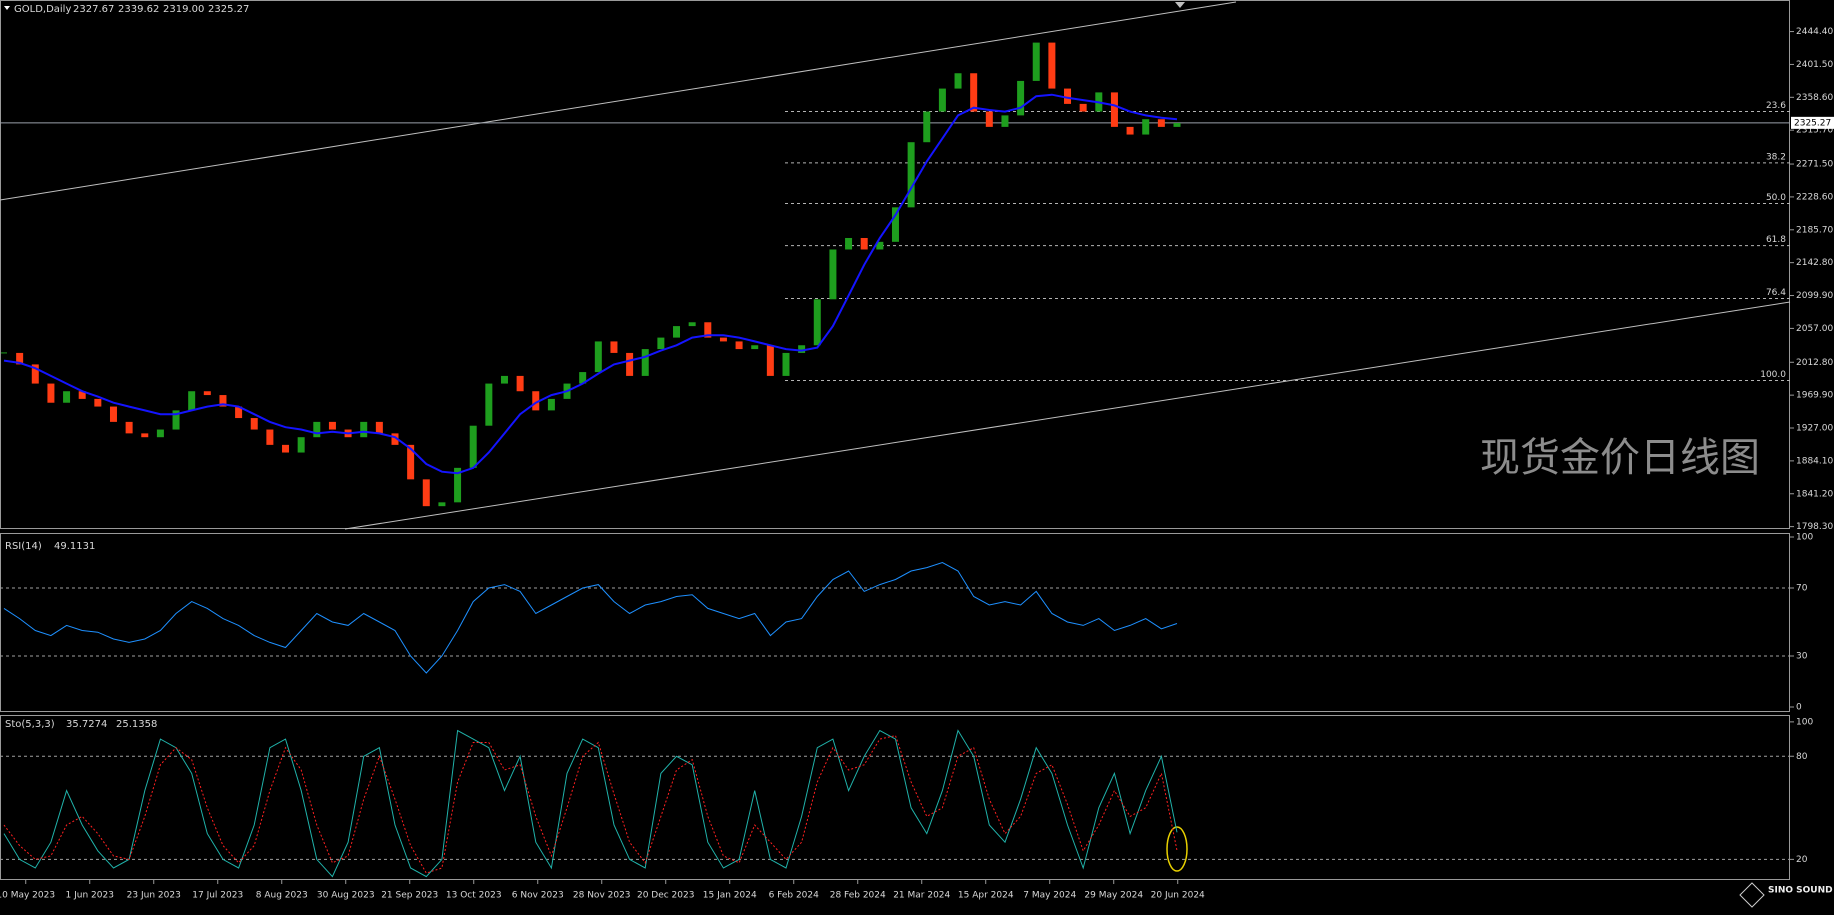 Image resolution: width=1834 pixels, height=915 pixels. Describe the element at coordinates (1180, 5) in the screenshot. I see `channel-handle` at that location.